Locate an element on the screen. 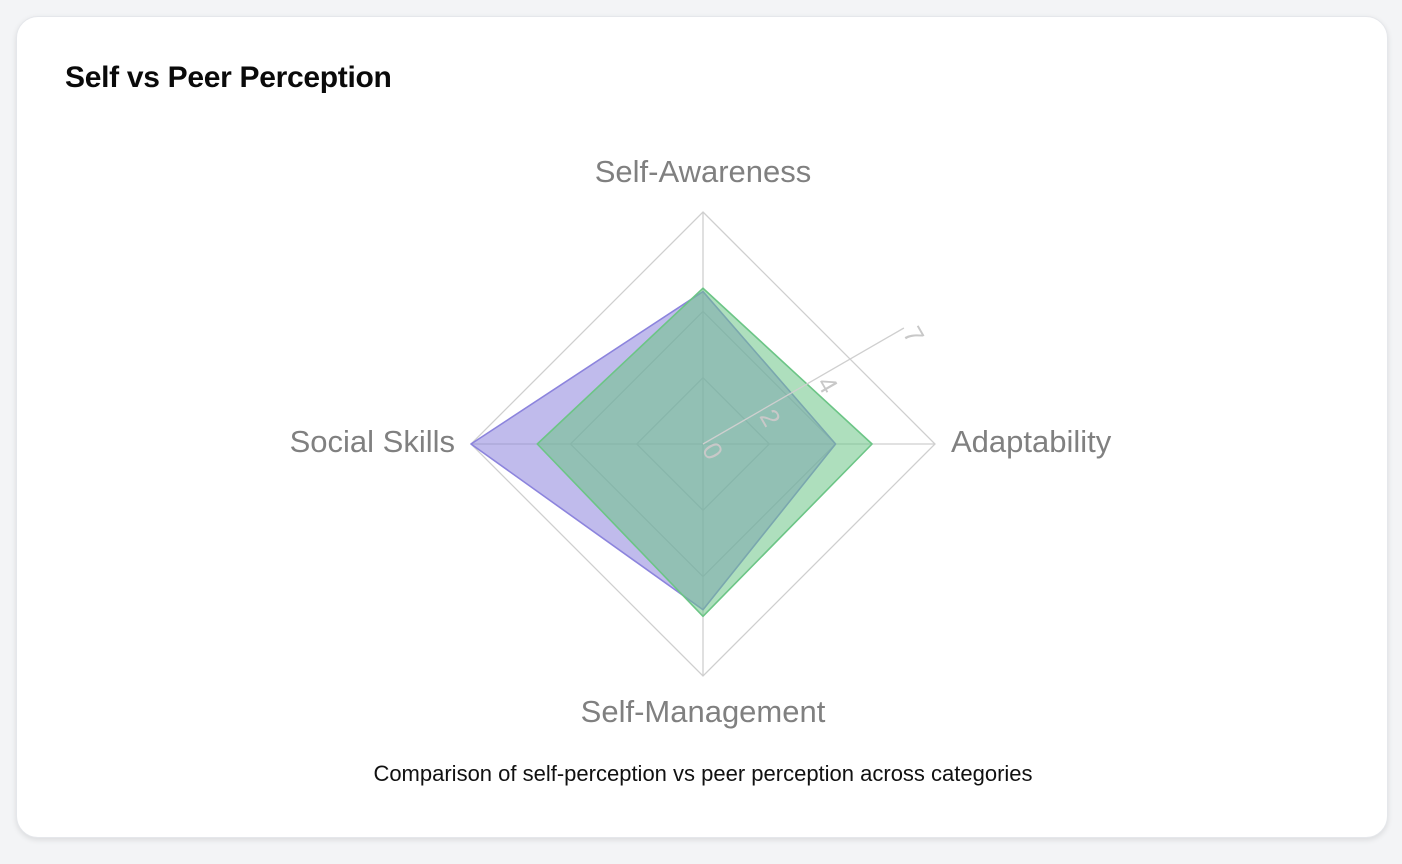  radial-axis-line is located at coordinates (803, 386).